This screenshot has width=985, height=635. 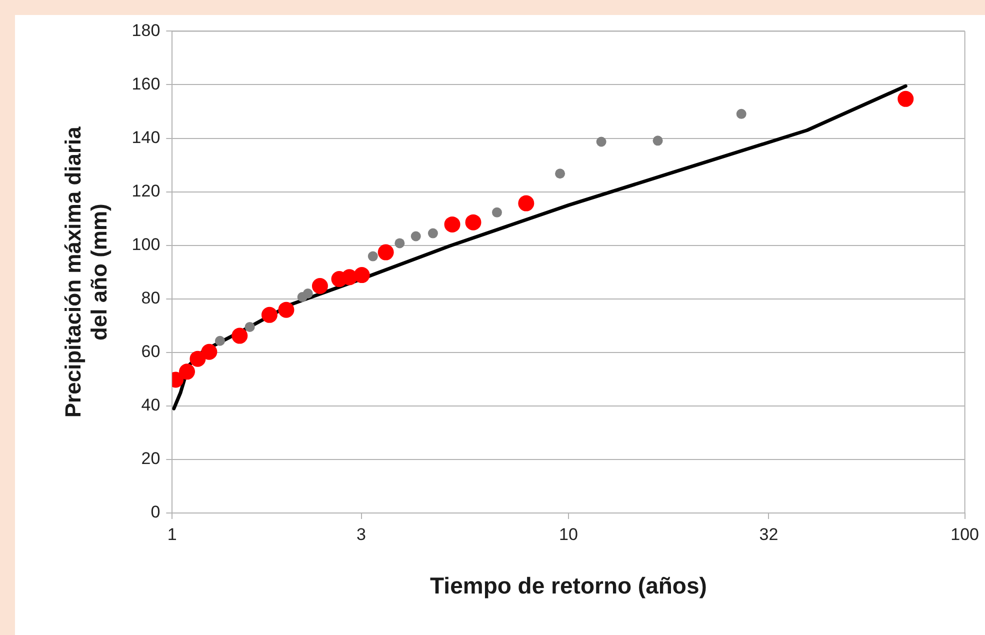 What do you see at coordinates (768, 534) in the screenshot?
I see `x-tick-label: 32` at bounding box center [768, 534].